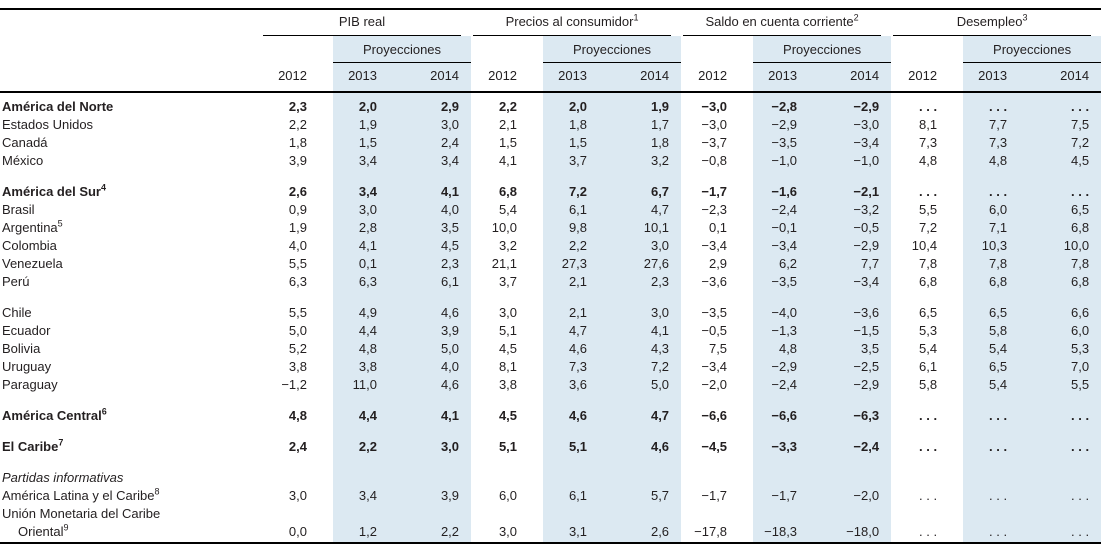 This screenshot has width=1101, height=544. What do you see at coordinates (855, 228) in the screenshot?
I see `value-cell: −0,5` at bounding box center [855, 228].